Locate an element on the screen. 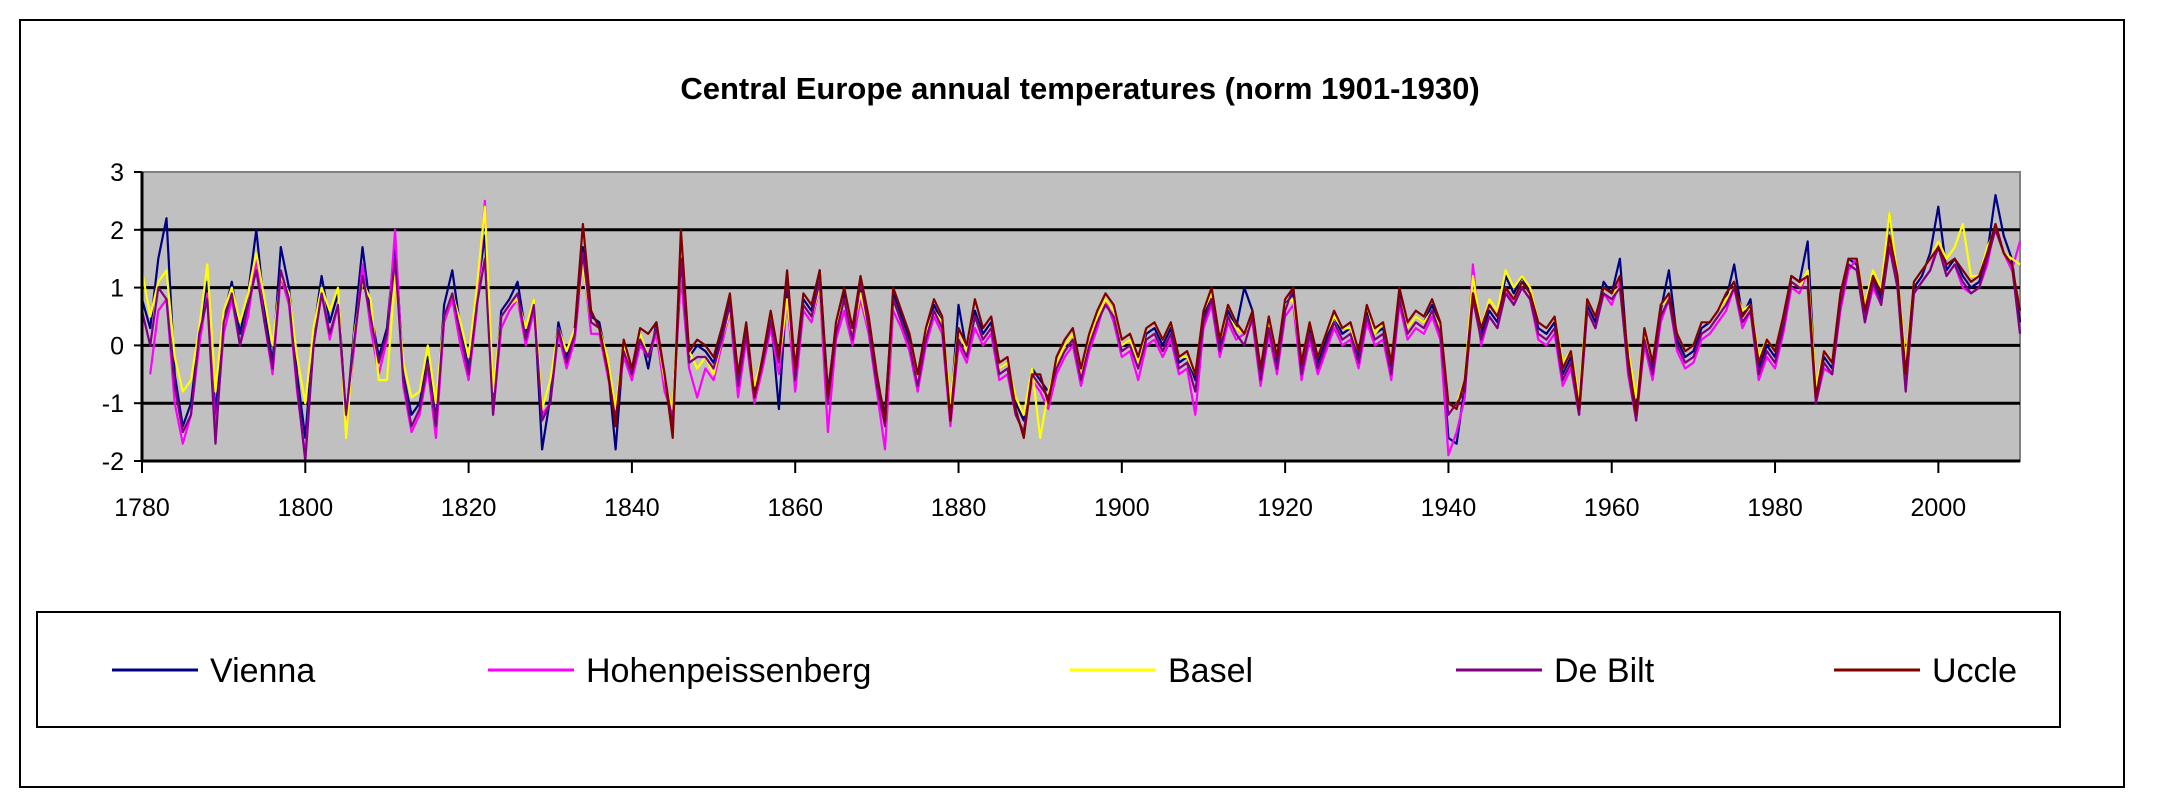 This screenshot has width=2158, height=800. y-tick-label: 0 is located at coordinates (117, 346).